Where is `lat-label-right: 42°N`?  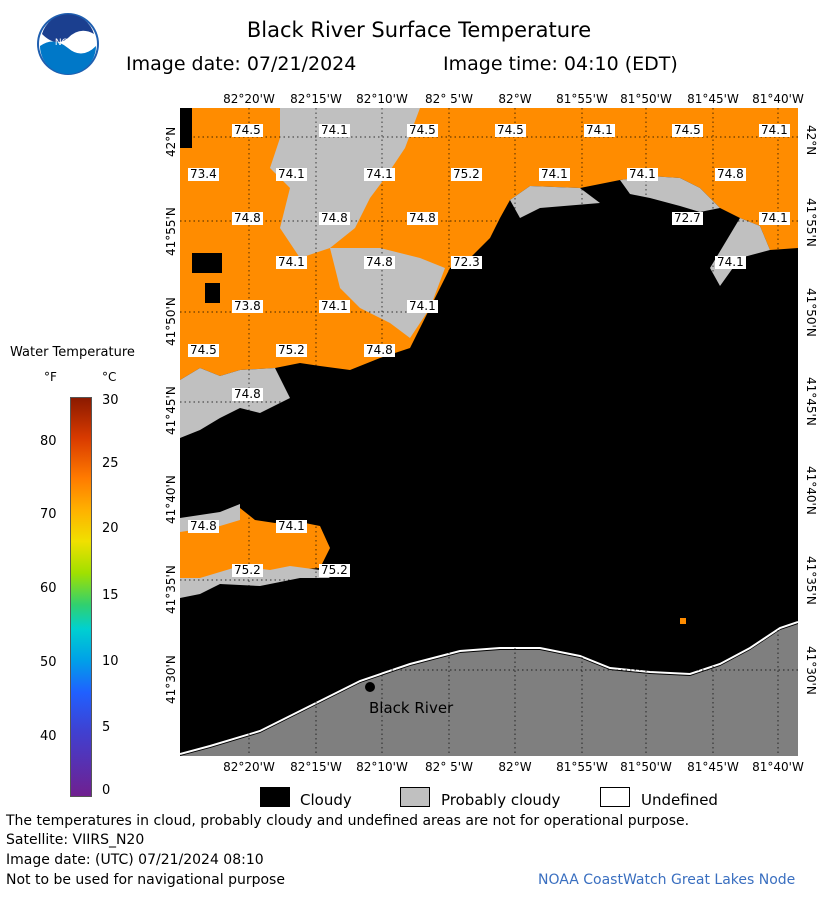 lat-label-right: 42°N is located at coordinates (811, 140).